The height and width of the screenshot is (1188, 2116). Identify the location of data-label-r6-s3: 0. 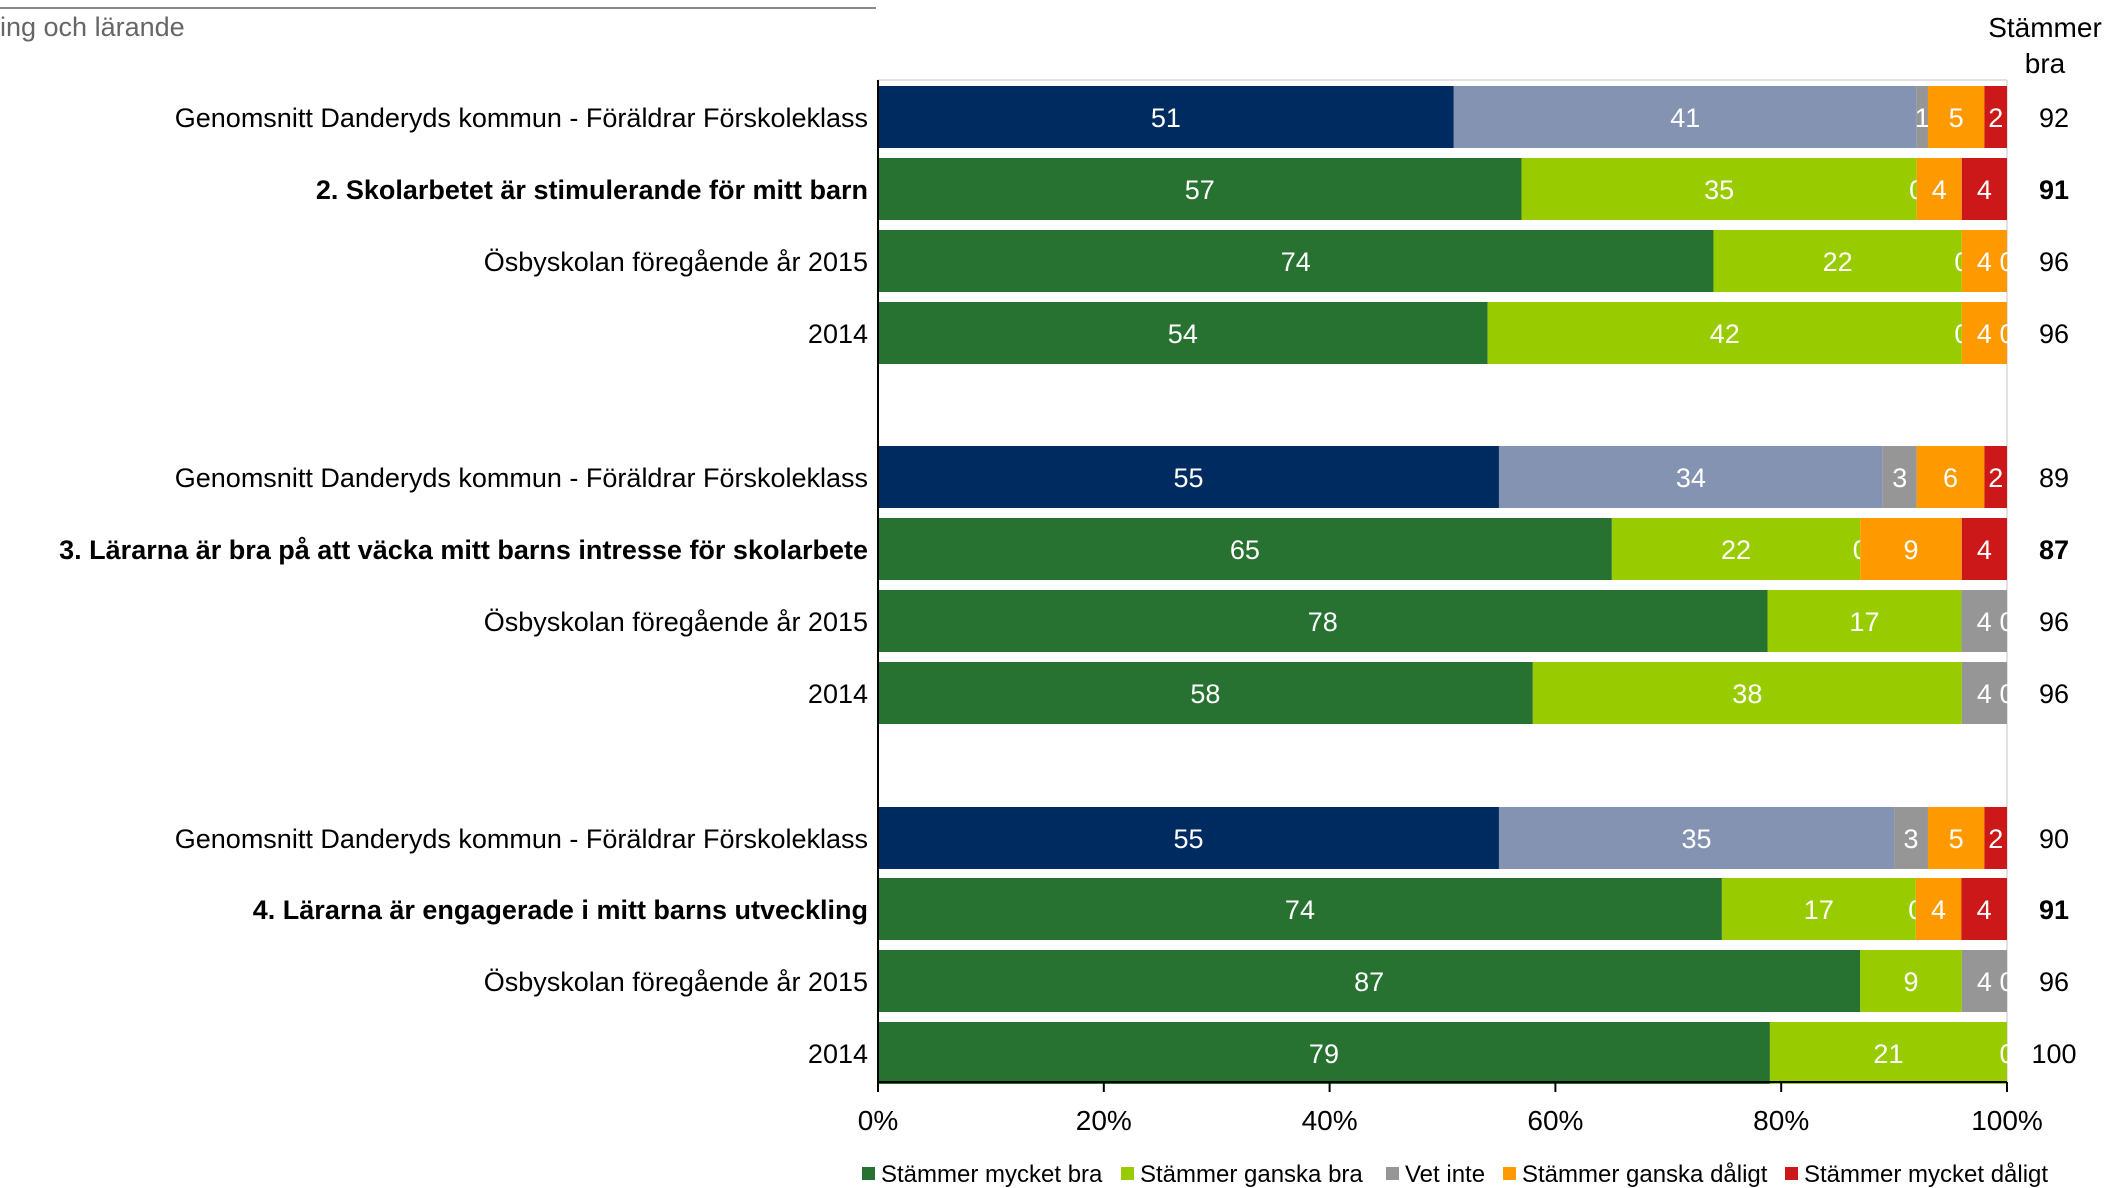
(2006, 622).